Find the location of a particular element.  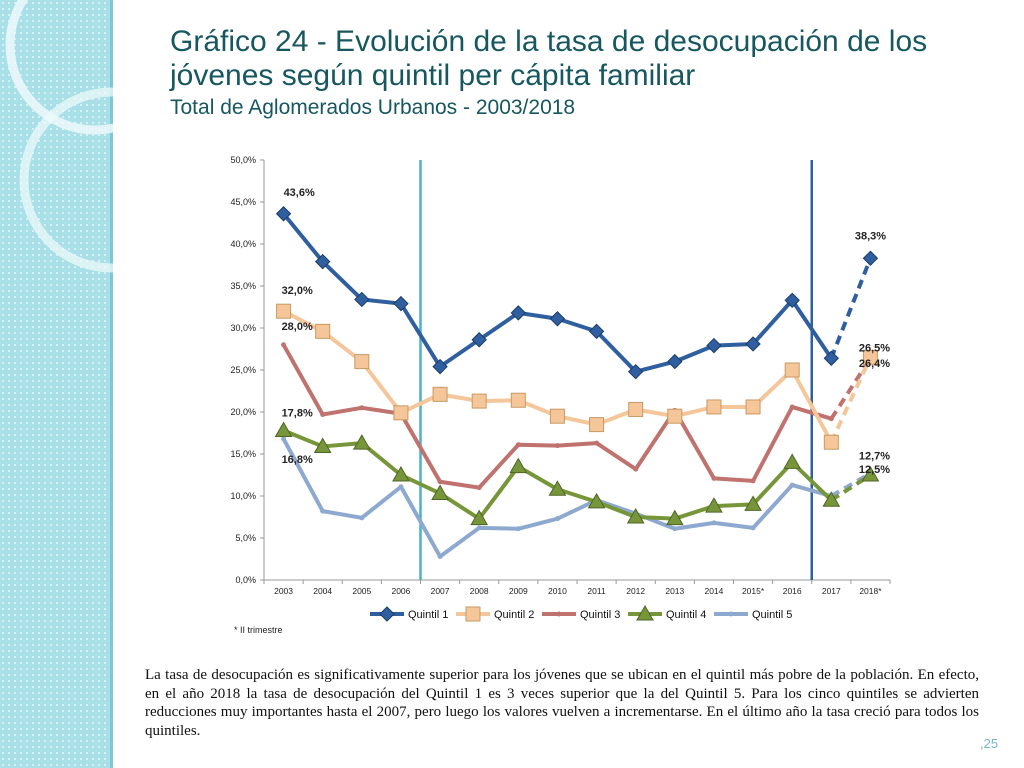

data-label: 26,5% is located at coordinates (874, 348).